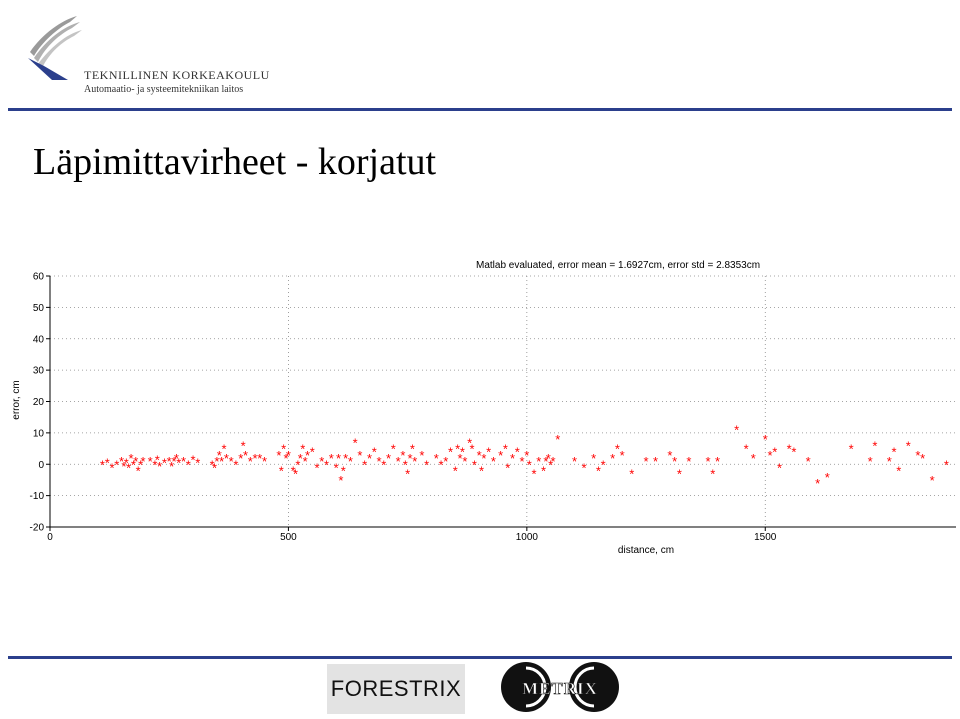 The image size is (960, 719). I want to click on tkk-wing-logo-icon, so click(55, 48).